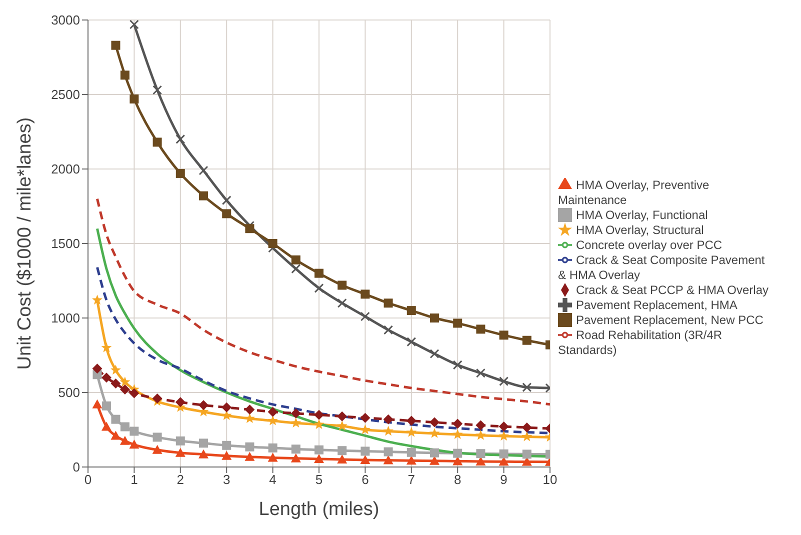 This screenshot has height=535, width=801. Describe the element at coordinates (65, 169) in the screenshot. I see `y-tick-label: 2000` at that location.